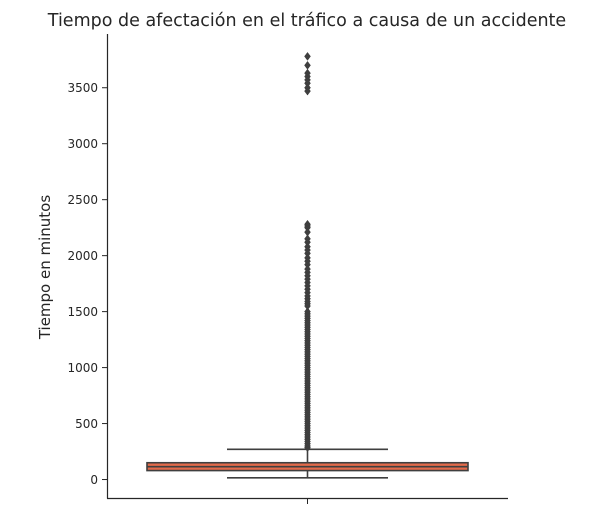 The width and height of the screenshot is (615, 514). I want to click on y-tick-label: 1000, so click(82, 368).